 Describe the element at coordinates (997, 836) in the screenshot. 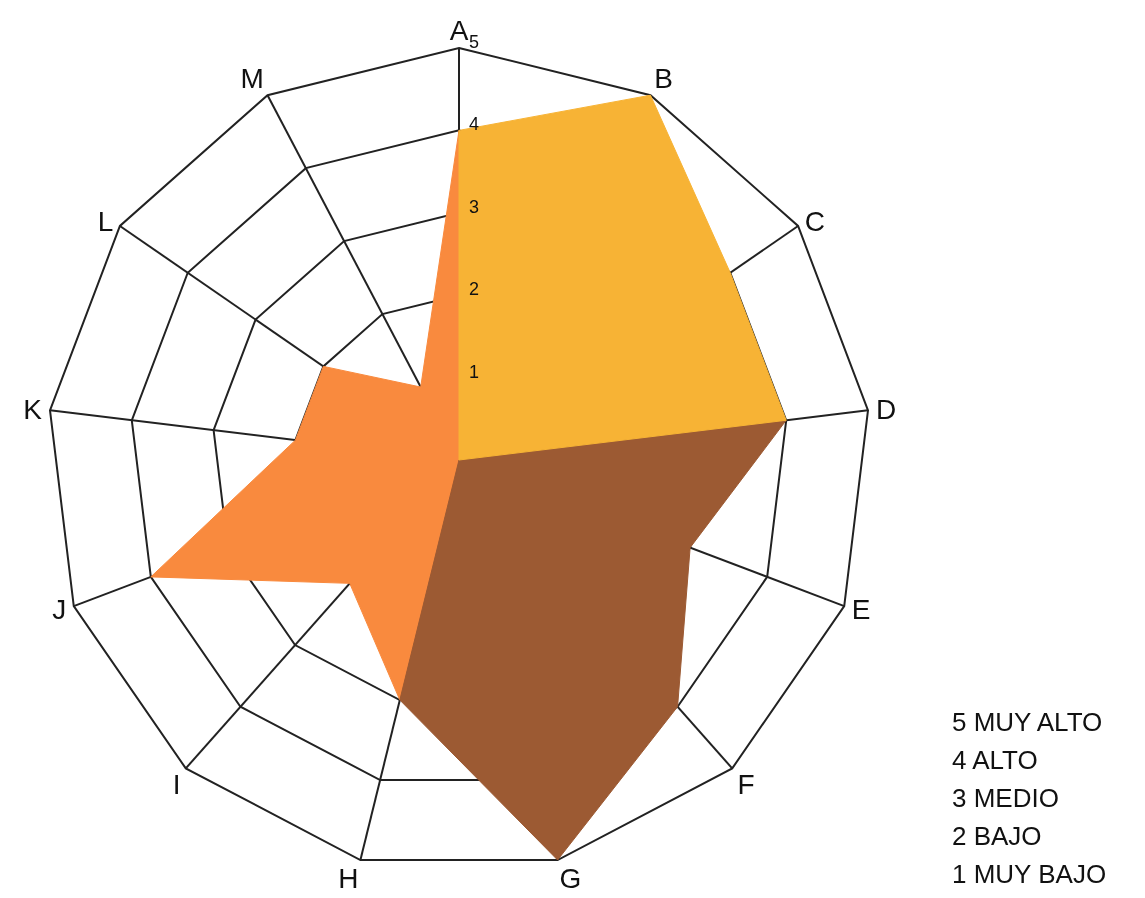

I see `text: 2 BAJO` at that location.